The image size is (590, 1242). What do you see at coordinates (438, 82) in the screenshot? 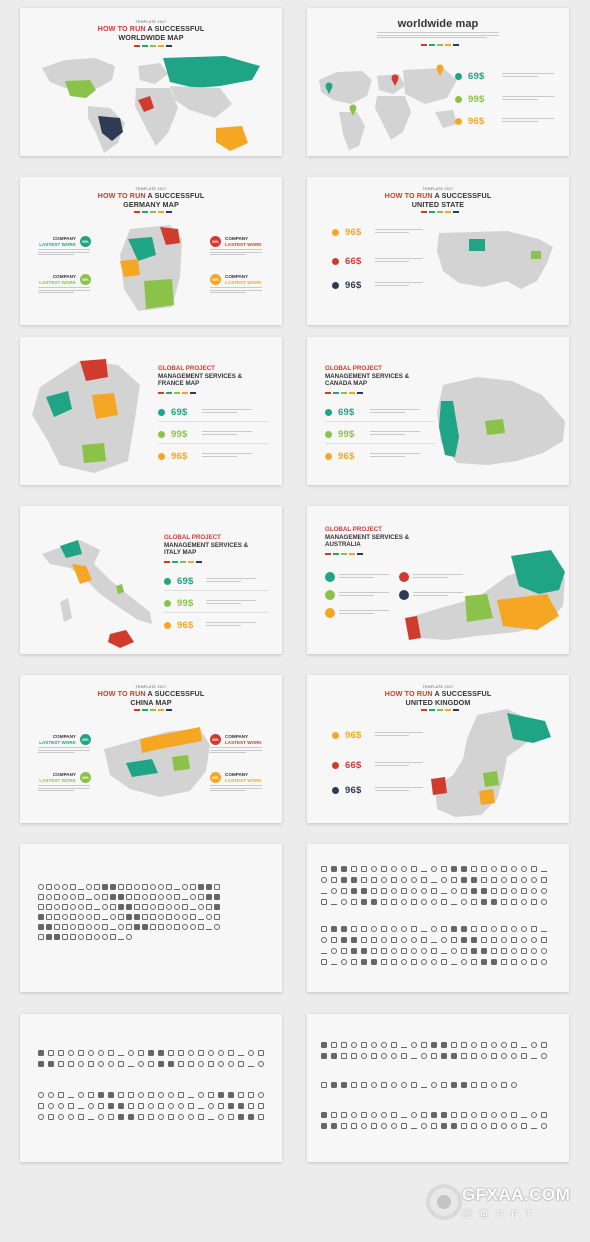
I see `slide-worldwide-map-2: worldwide map 69$ 99$ 96$` at bounding box center [438, 82].